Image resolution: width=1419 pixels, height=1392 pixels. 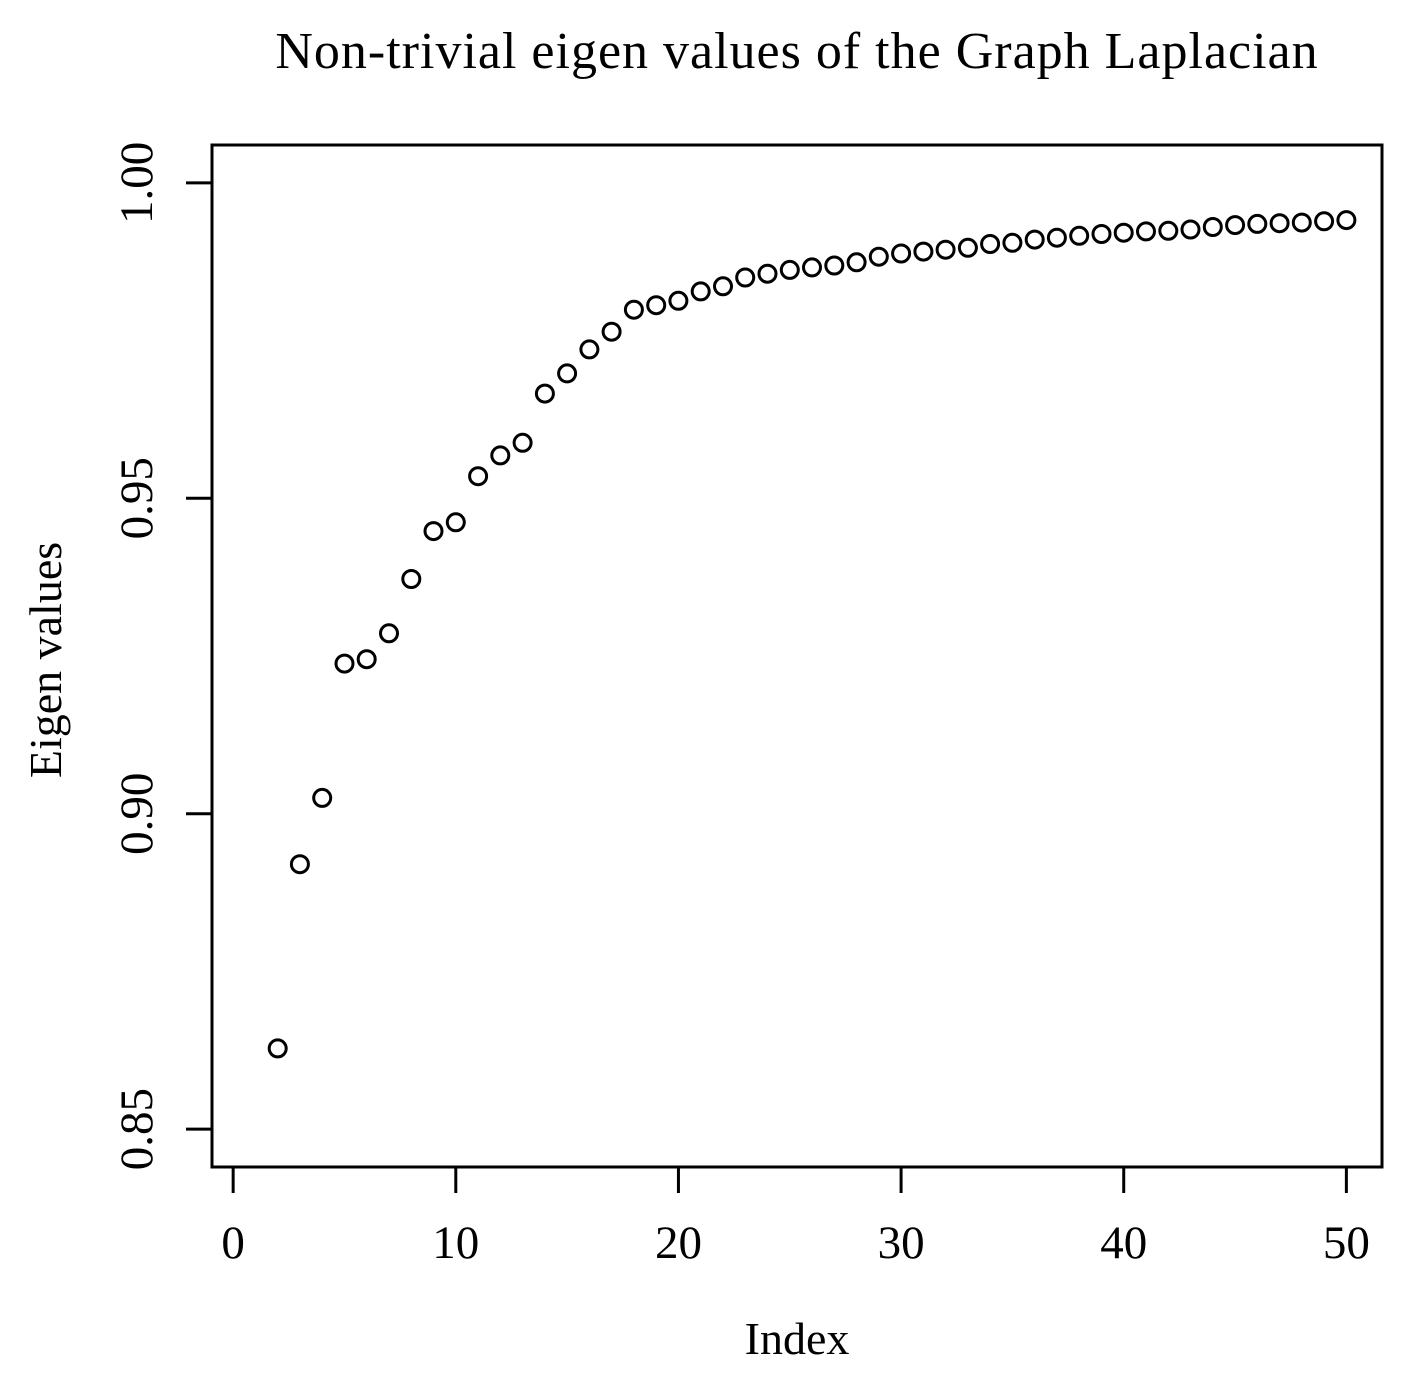 I want to click on x-axis-tick-label: 50, so click(x=1346, y=1243).